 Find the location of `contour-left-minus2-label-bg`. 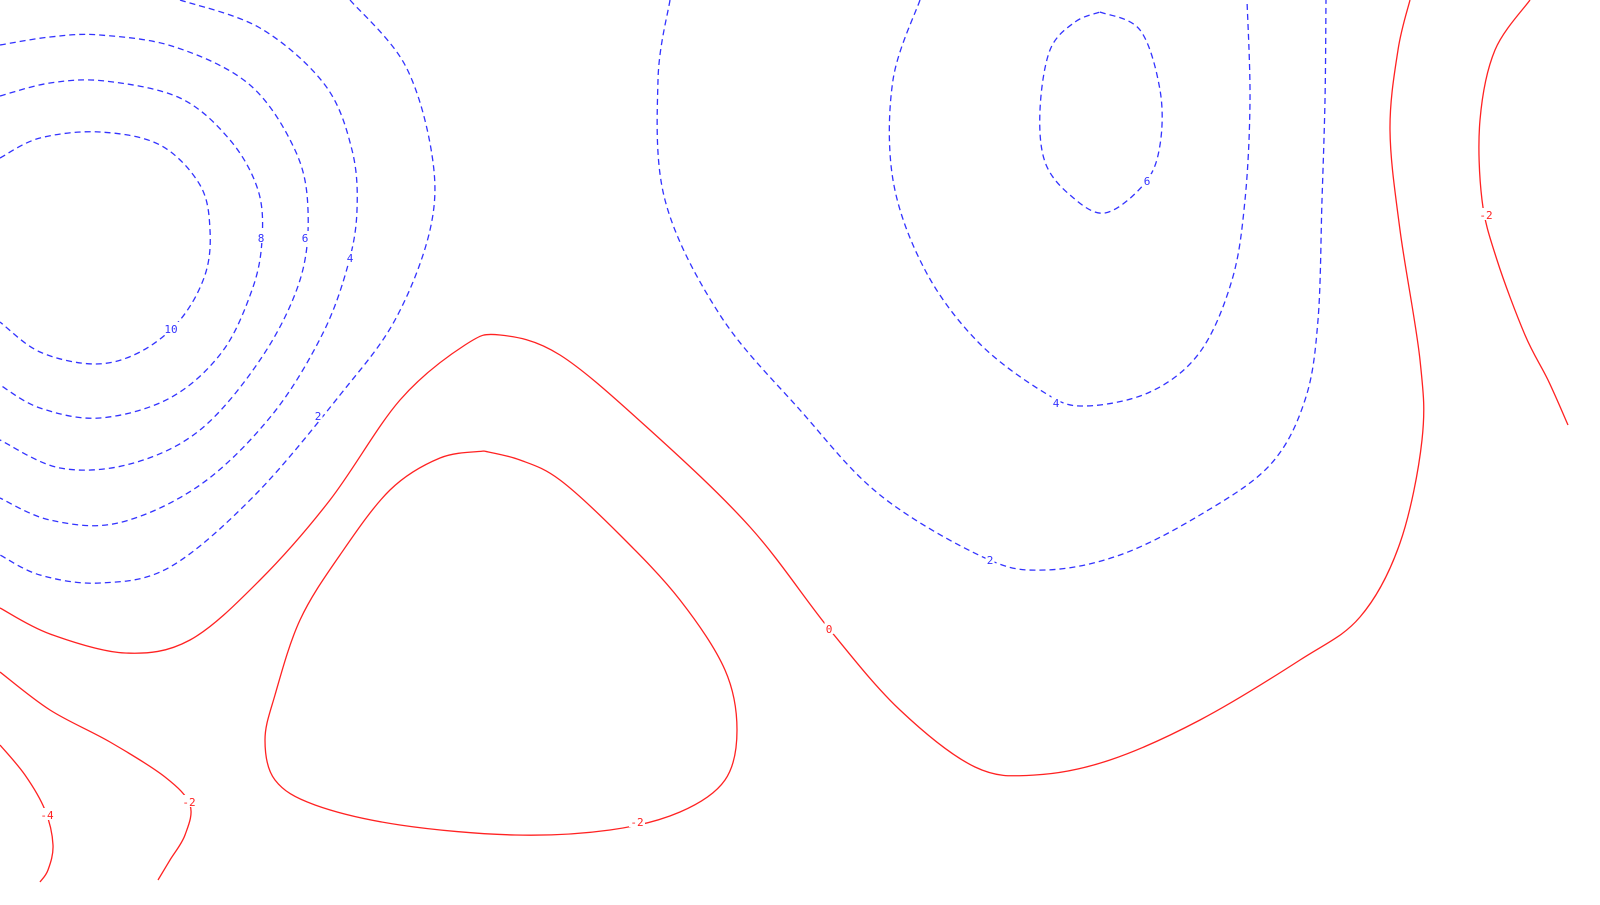

contour-left-minus2-label-bg is located at coordinates (189, 801).